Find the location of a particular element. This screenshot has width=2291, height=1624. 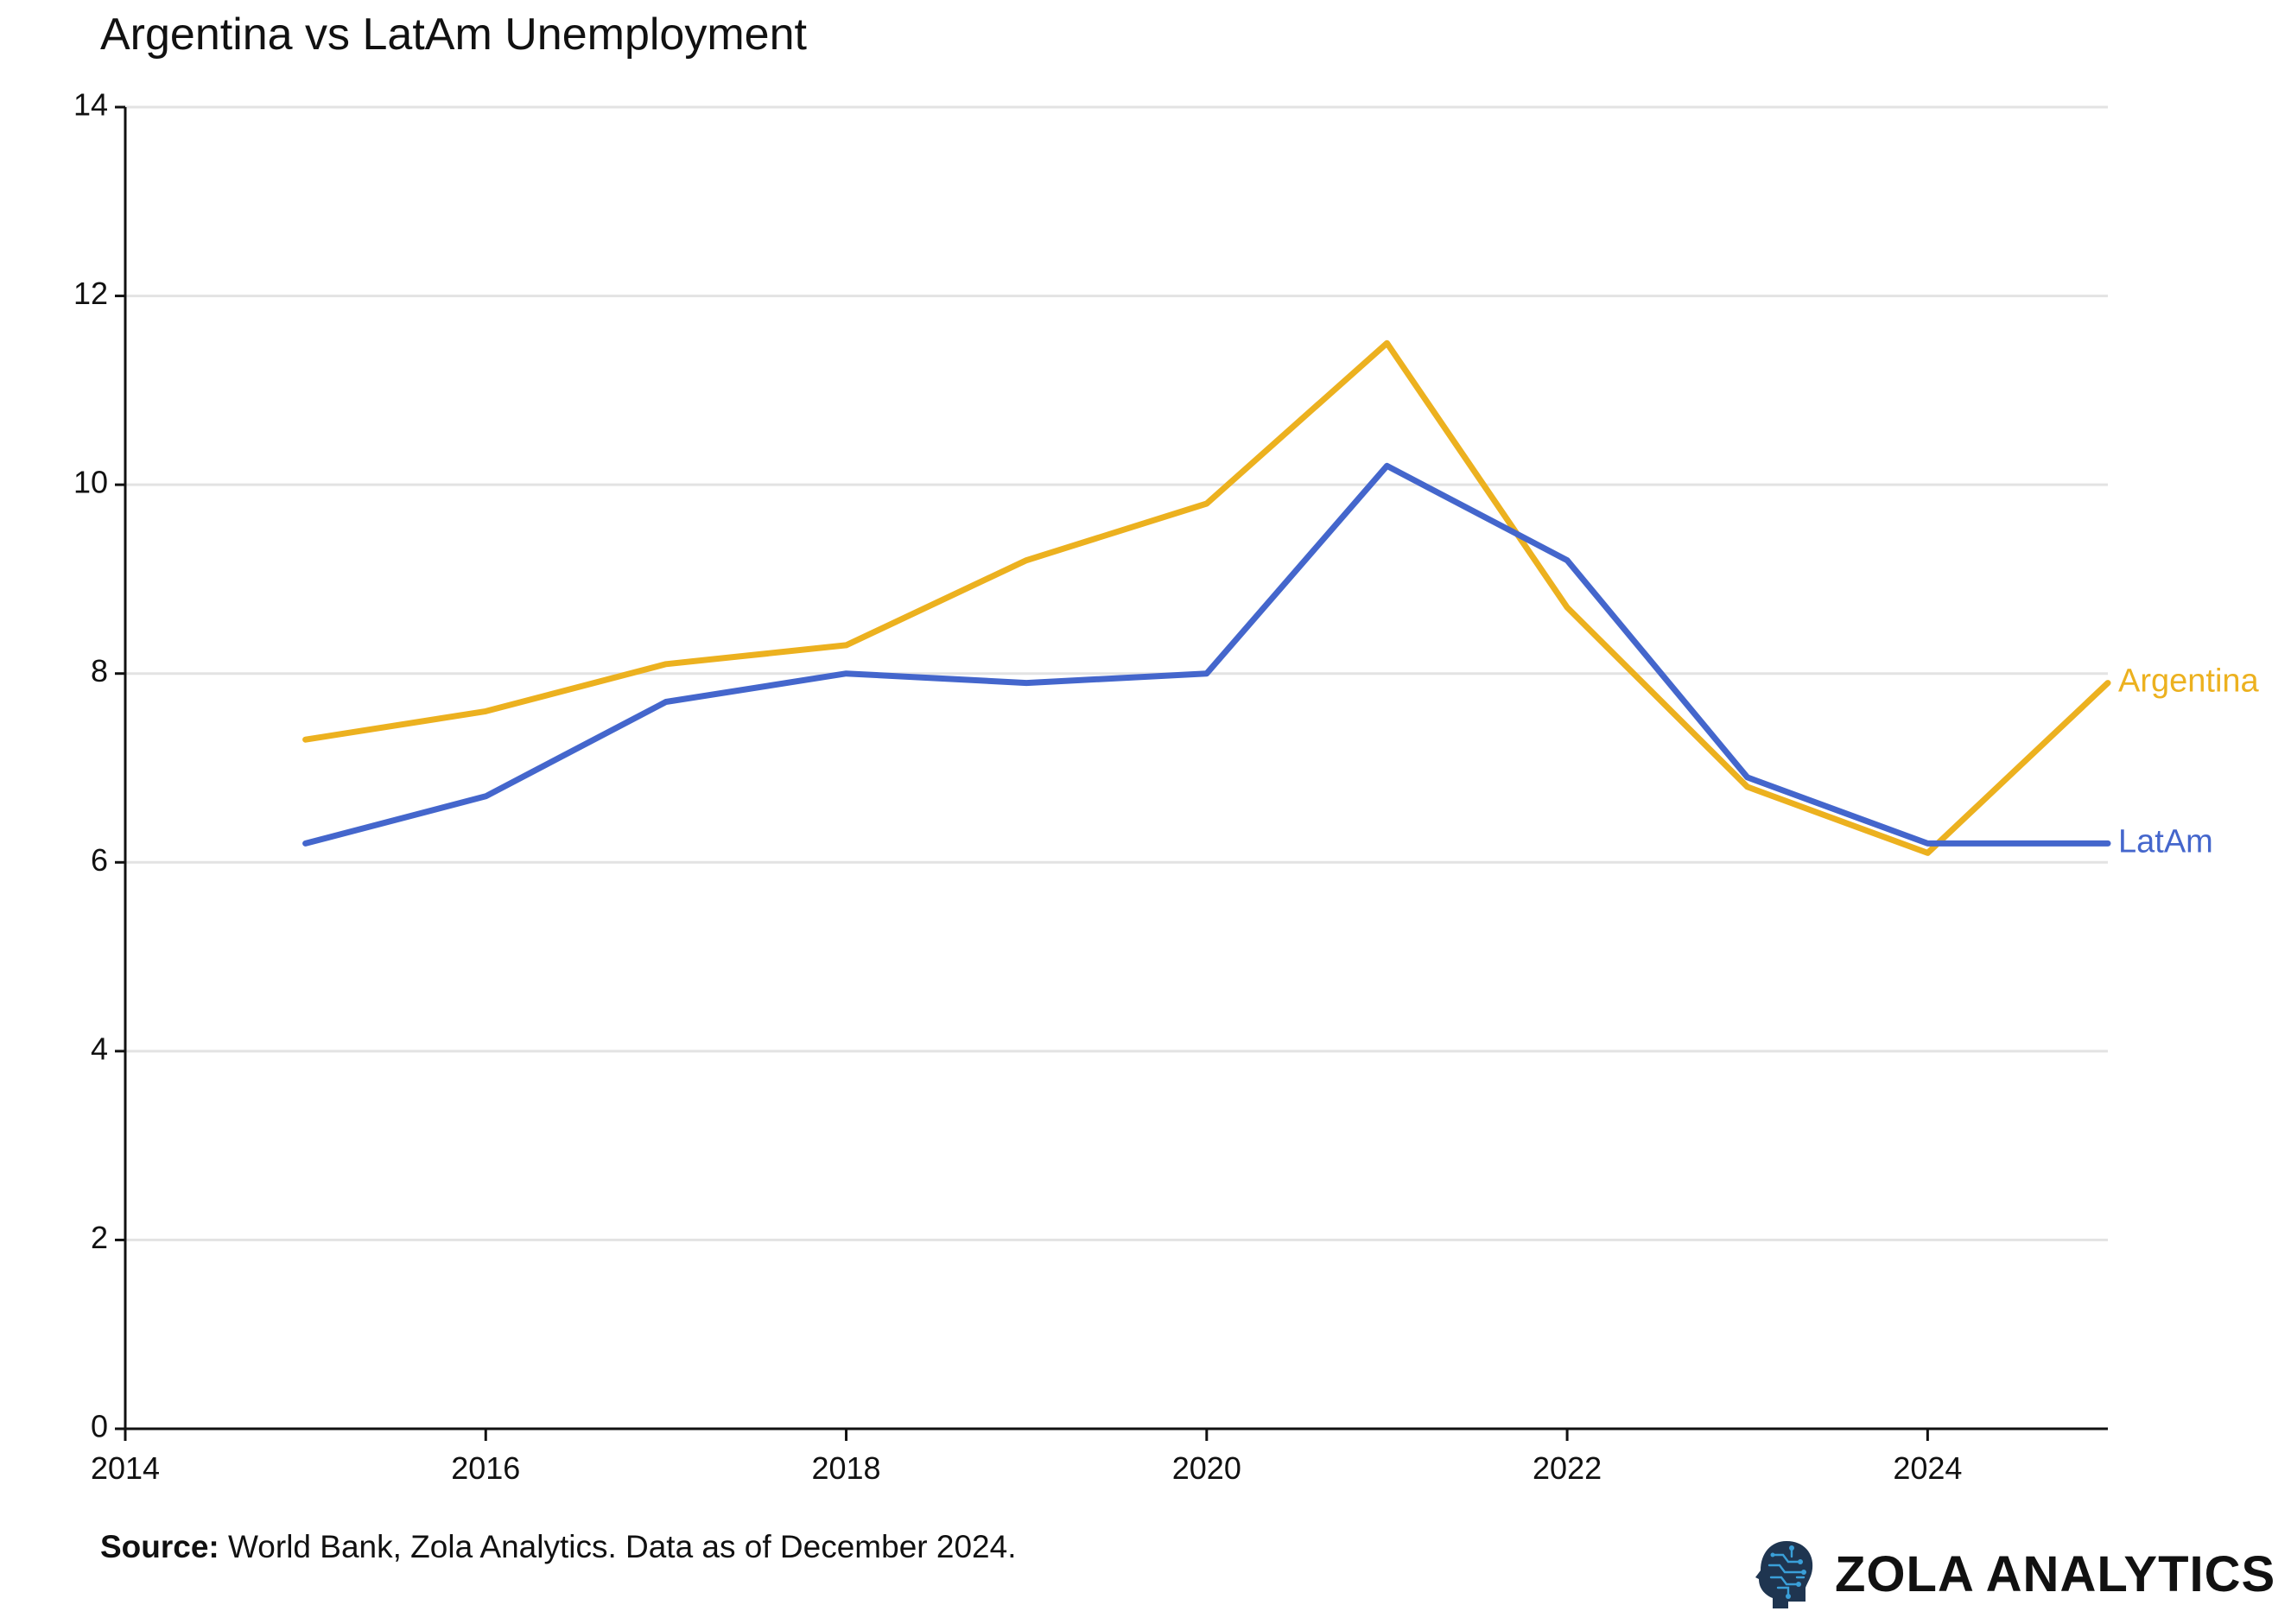

x-tick-label: 2014 is located at coordinates (125, 1468).